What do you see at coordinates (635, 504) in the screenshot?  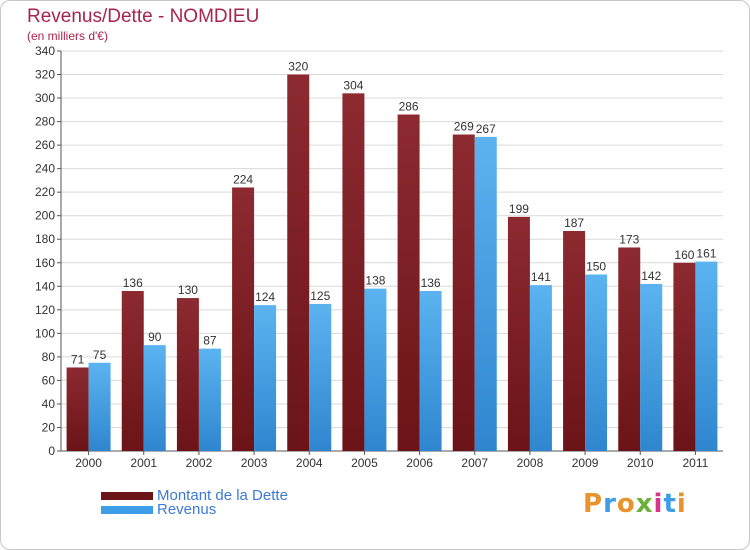 I see `proxiti-logo: Proxiti` at bounding box center [635, 504].